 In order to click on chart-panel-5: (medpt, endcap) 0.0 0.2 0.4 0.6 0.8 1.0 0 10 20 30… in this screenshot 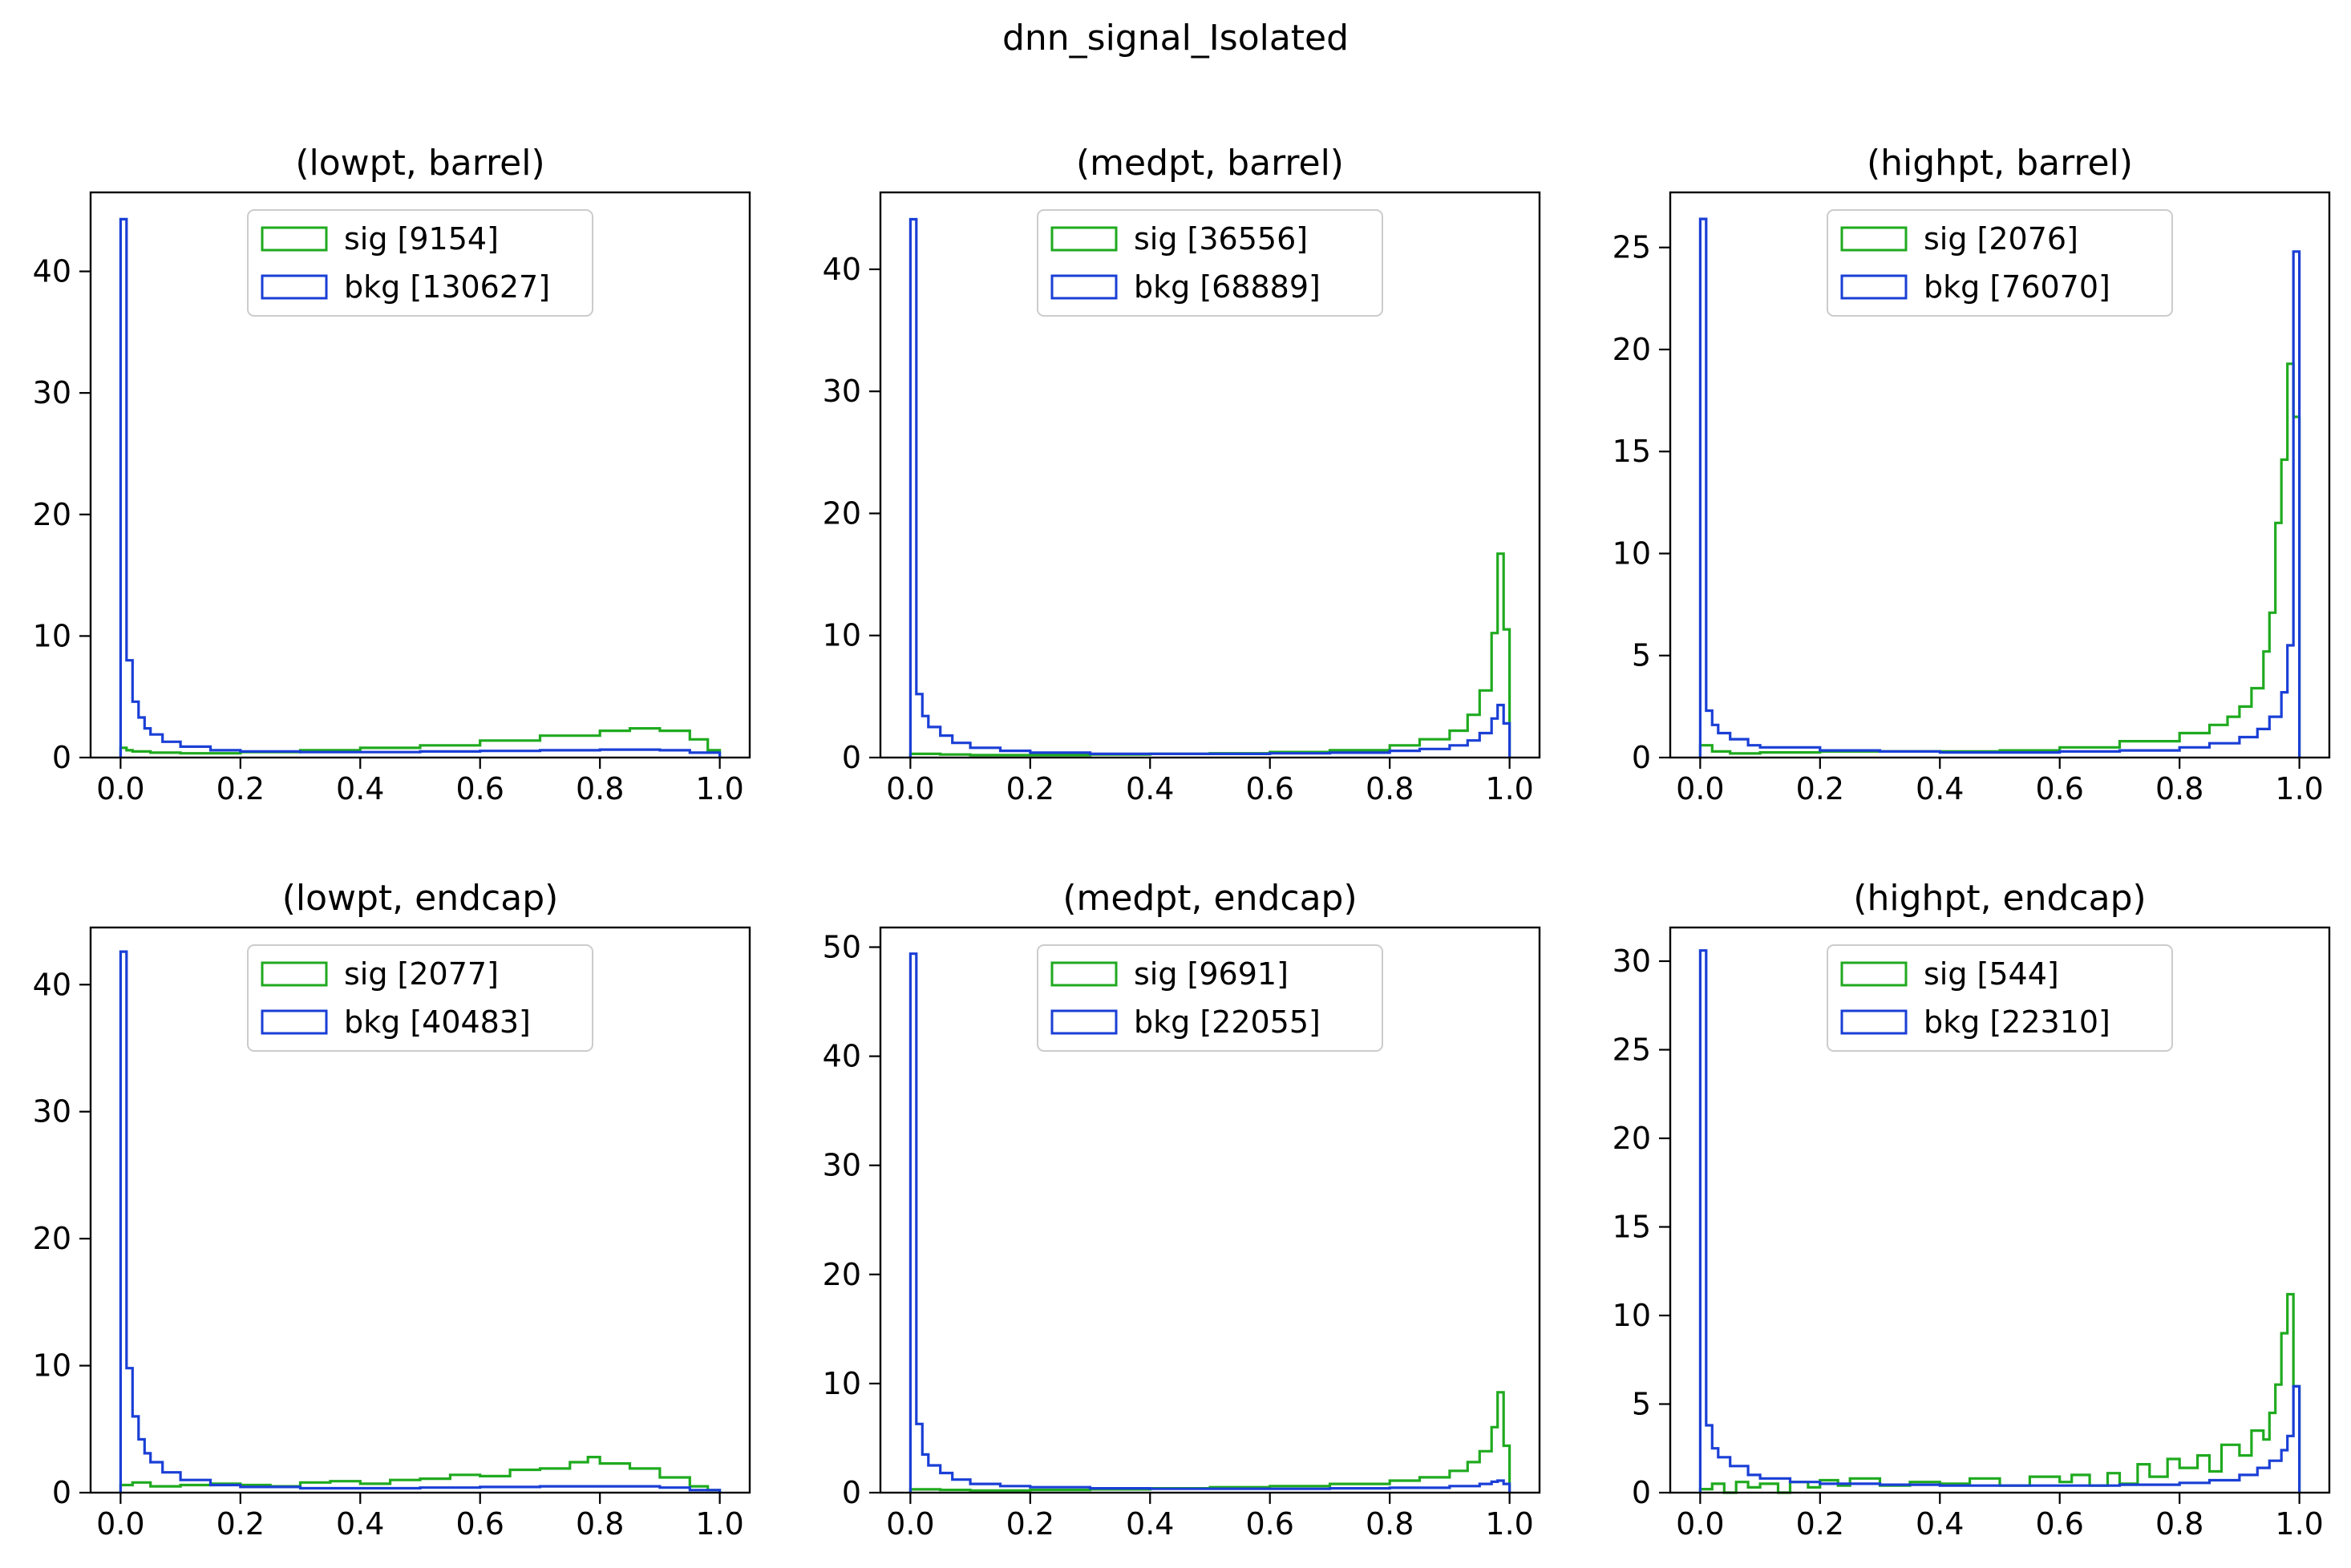, I will do `click(1182, 1210)`.